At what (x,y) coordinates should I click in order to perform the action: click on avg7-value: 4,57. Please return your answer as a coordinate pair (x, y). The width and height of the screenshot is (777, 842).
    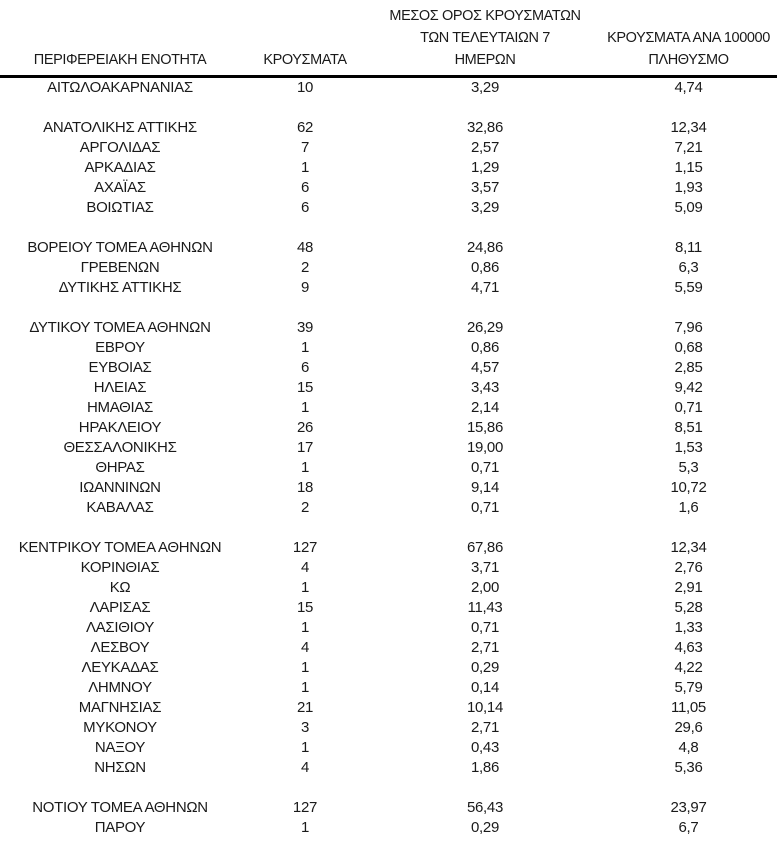
    Looking at the image, I should click on (485, 367).